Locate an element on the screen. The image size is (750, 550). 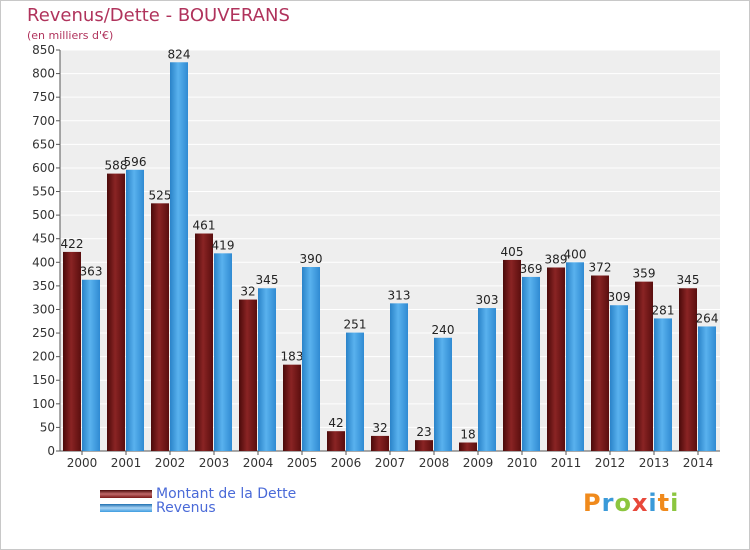
legend-item-revenus: Revenus is located at coordinates (158, 508).